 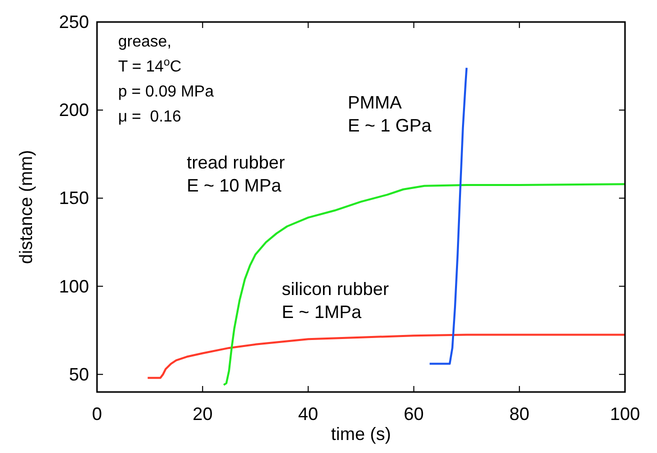 I want to click on x-tick-label: 40, so click(x=308, y=414).